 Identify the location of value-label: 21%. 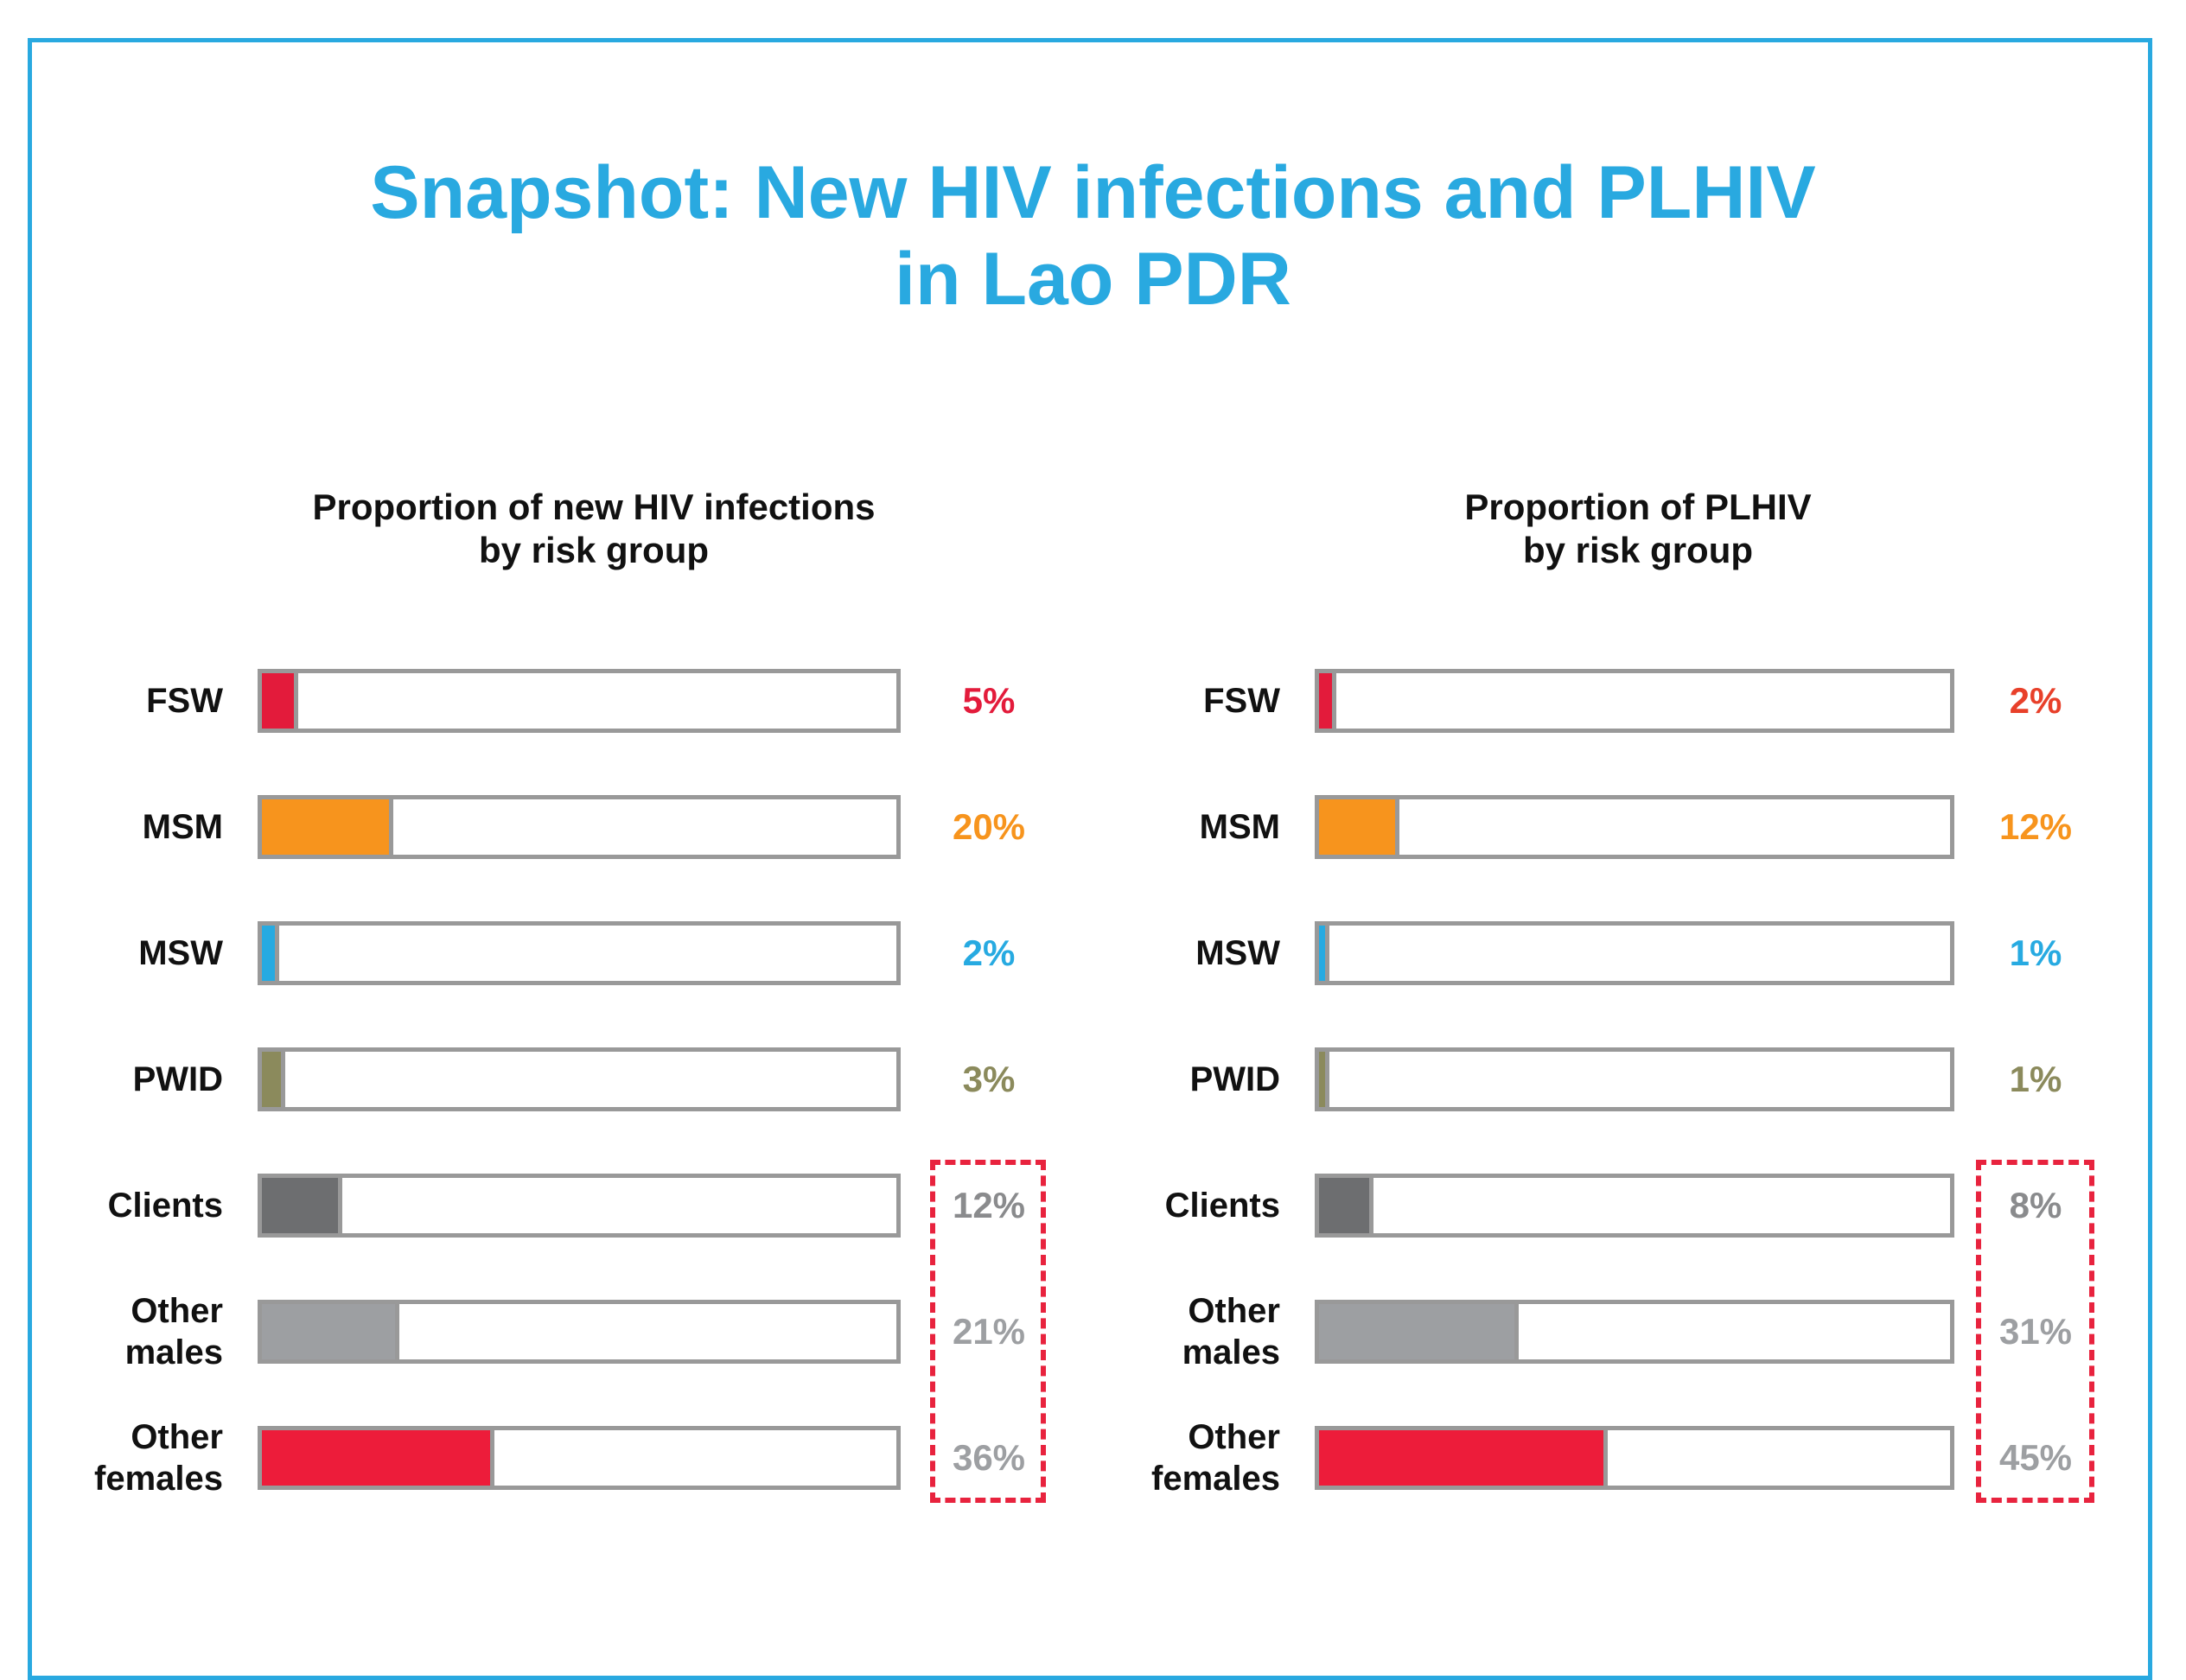
(989, 1331).